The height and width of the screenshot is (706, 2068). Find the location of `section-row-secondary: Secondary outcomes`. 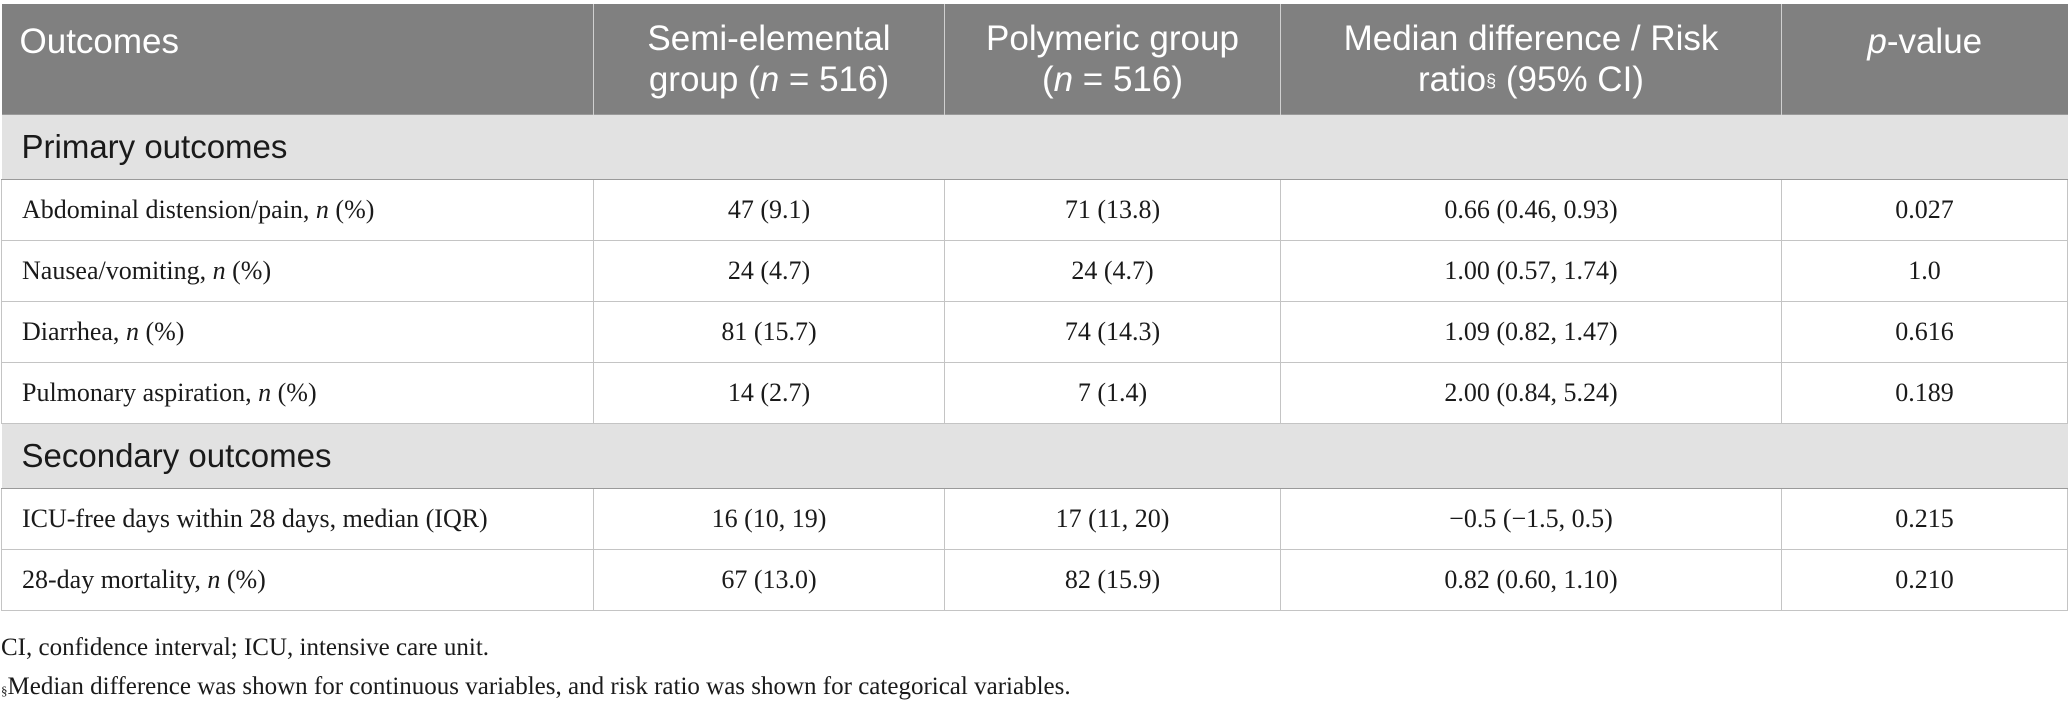

section-row-secondary: Secondary outcomes is located at coordinates (1034, 455).